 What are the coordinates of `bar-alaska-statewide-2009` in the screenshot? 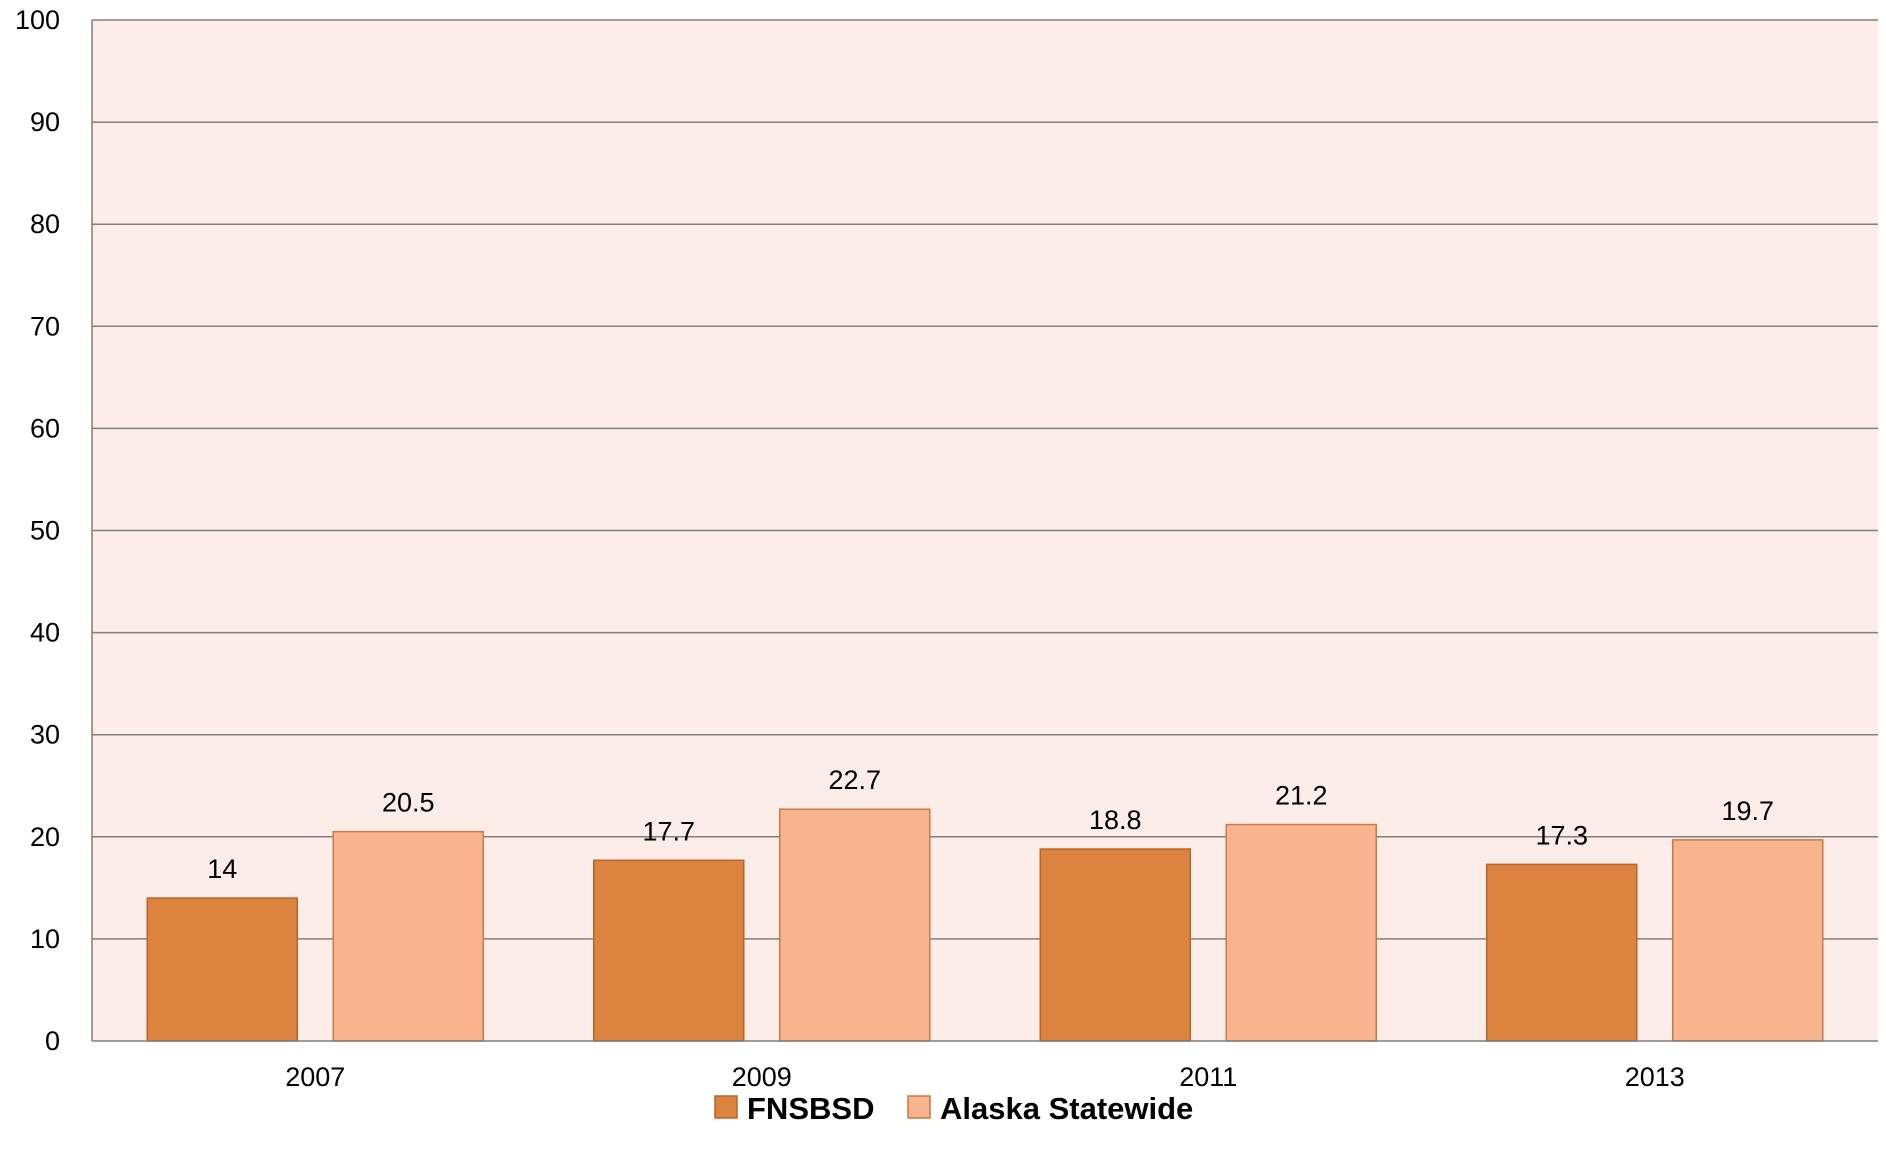 It's located at (855, 925).